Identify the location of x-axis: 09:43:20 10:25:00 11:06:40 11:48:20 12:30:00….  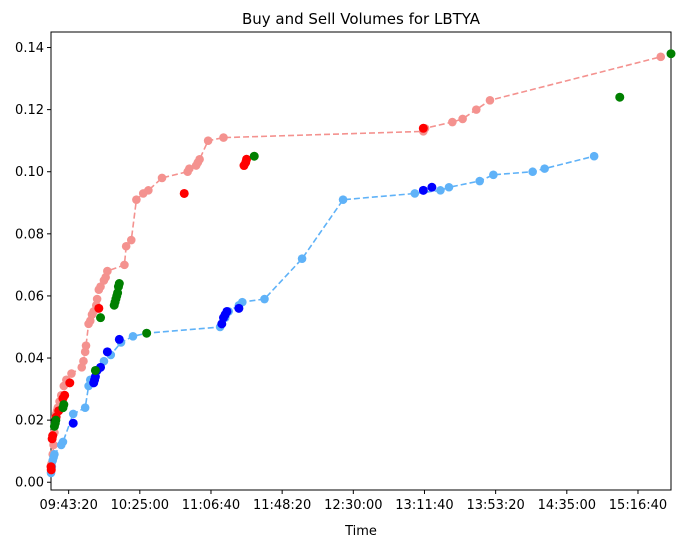
(353, 501).